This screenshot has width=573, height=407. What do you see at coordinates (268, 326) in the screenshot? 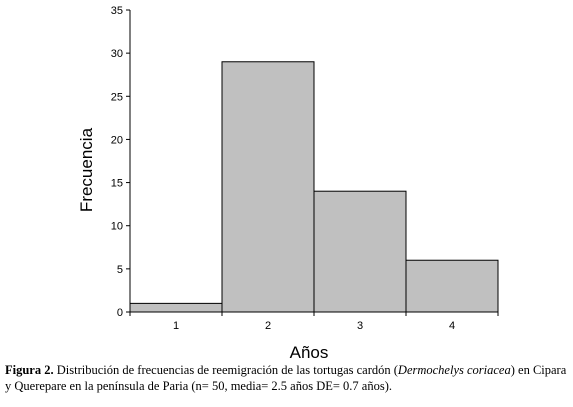
I see `x-tick-label: 2` at bounding box center [268, 326].